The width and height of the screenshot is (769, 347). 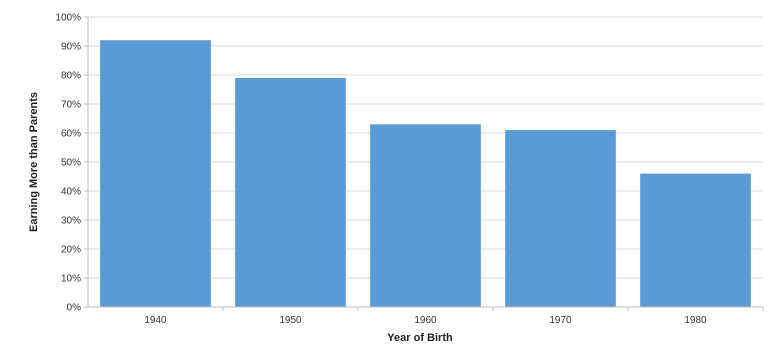 What do you see at coordinates (425, 215) in the screenshot?
I see `bar-1960` at bounding box center [425, 215].